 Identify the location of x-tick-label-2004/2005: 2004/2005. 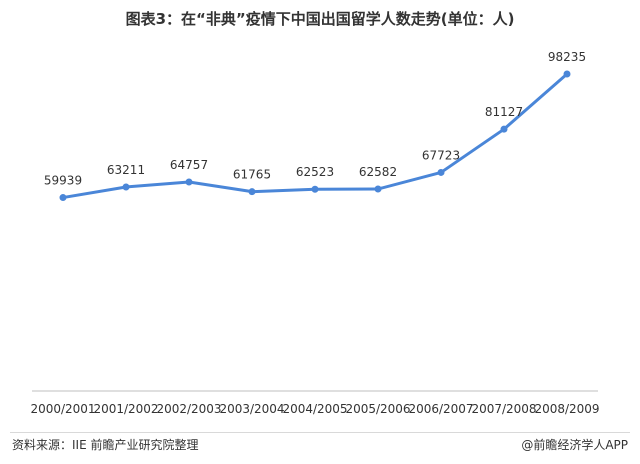
(314, 409).